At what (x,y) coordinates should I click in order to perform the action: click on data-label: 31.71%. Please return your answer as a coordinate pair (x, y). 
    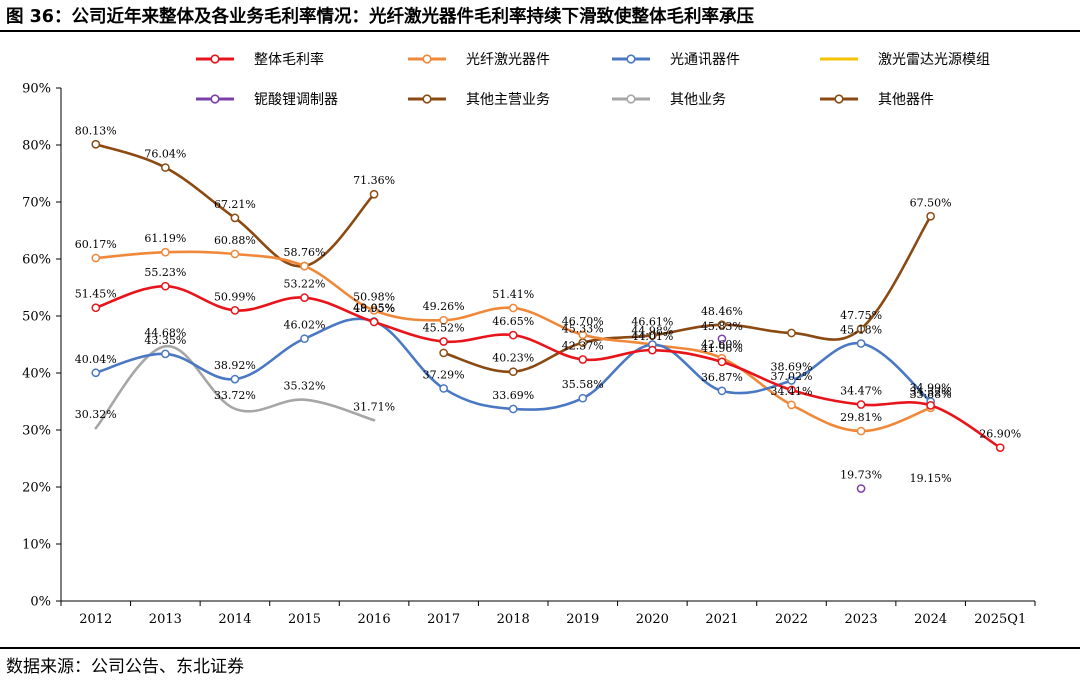
    Looking at the image, I should click on (374, 406).